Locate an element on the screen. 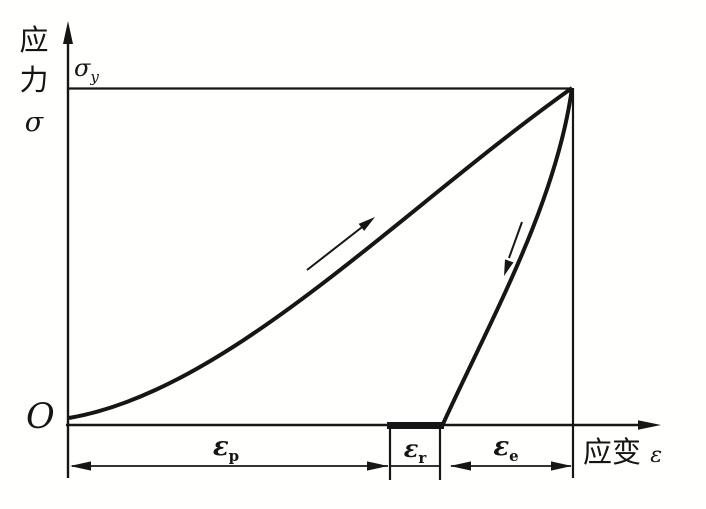 Image resolution: width=706 pixels, height=509 pixels. x-axis-title-cn: 应变 is located at coordinates (612, 452).